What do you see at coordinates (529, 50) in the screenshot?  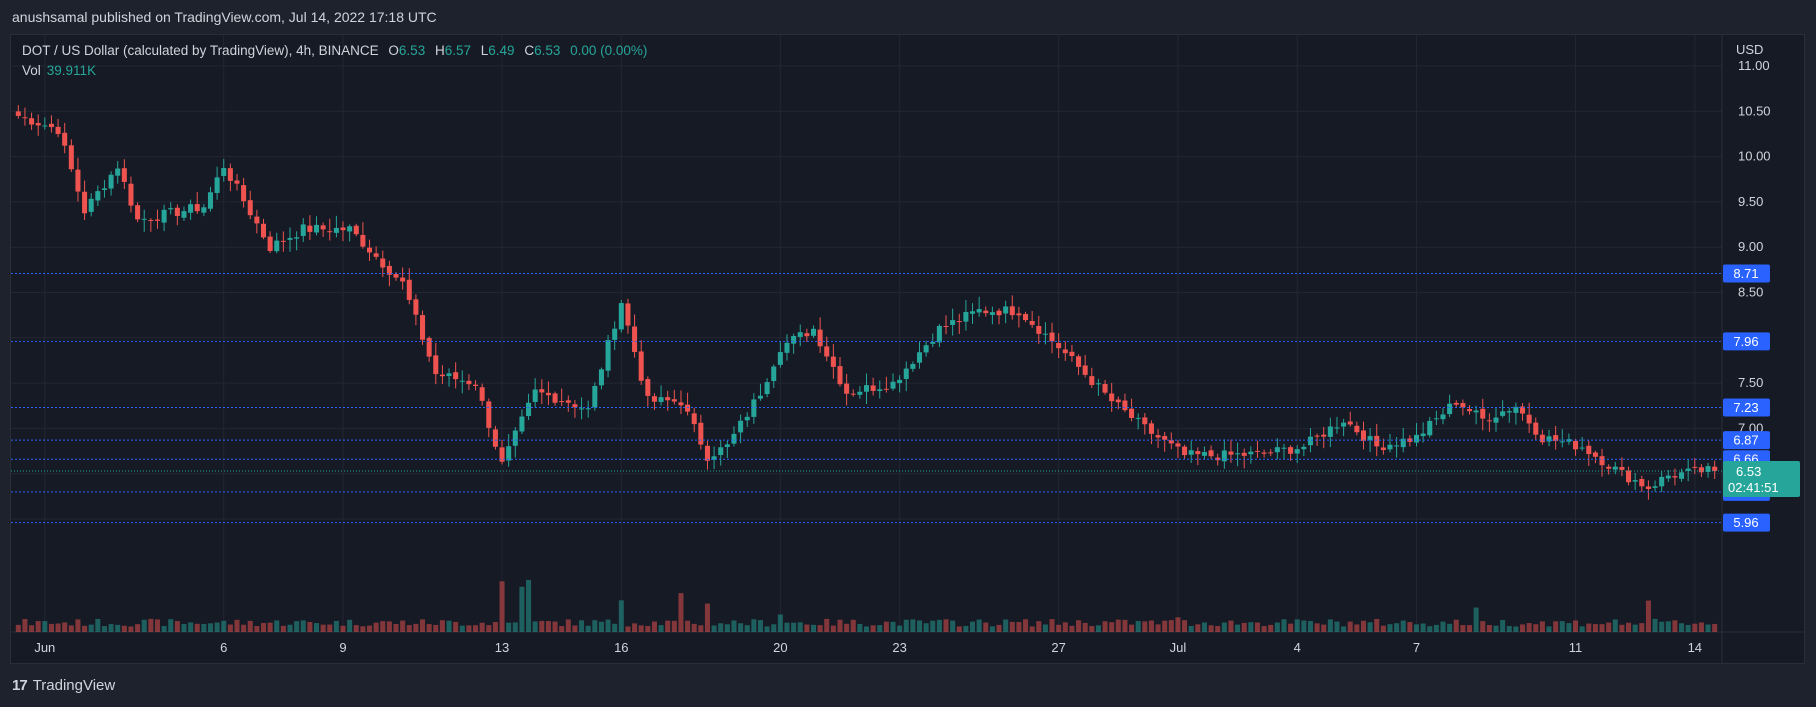 I see `close-label: C` at bounding box center [529, 50].